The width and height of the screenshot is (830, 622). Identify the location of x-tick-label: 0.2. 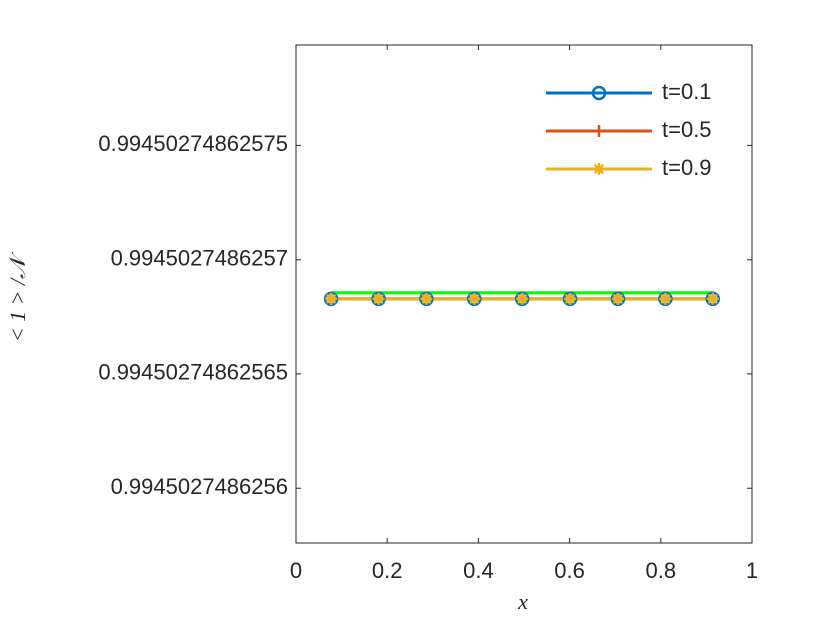
(387, 570).